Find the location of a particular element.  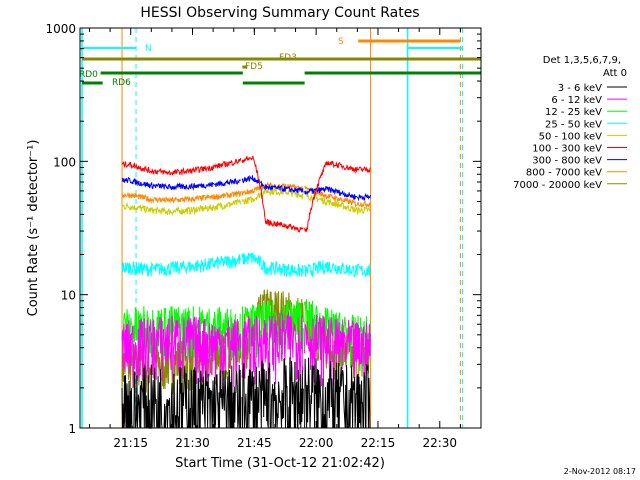

timestamp: 2-Nov-2012 08:17 is located at coordinates (600, 471).